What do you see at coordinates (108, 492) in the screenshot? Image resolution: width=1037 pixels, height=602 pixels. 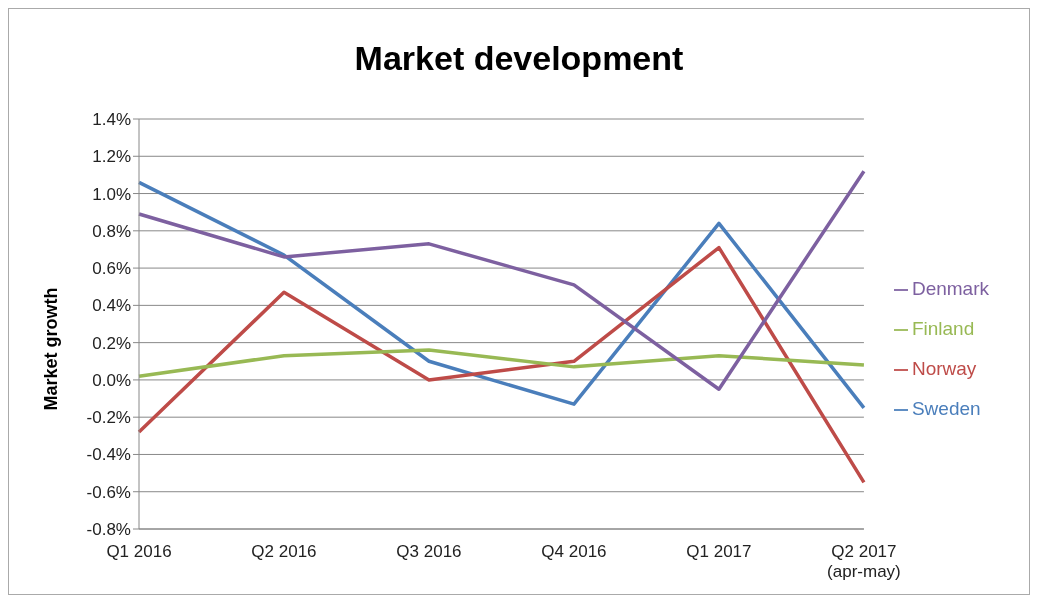 I see `y-tick-label: -0.6%` at bounding box center [108, 492].